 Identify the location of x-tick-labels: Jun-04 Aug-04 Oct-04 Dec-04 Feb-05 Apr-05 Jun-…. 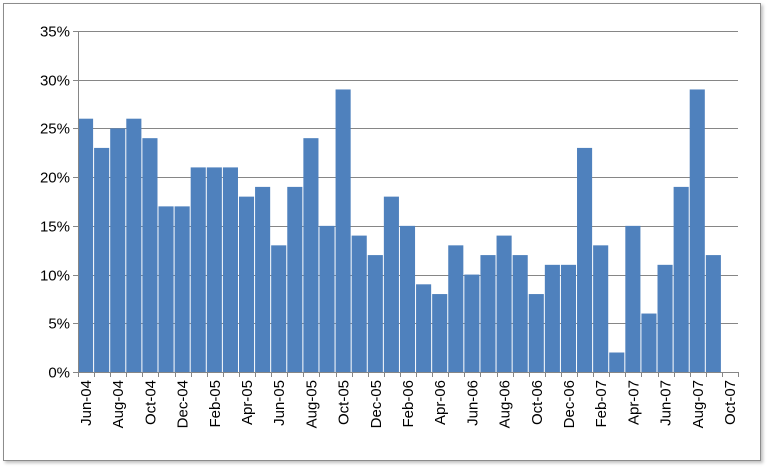
(408, 404).